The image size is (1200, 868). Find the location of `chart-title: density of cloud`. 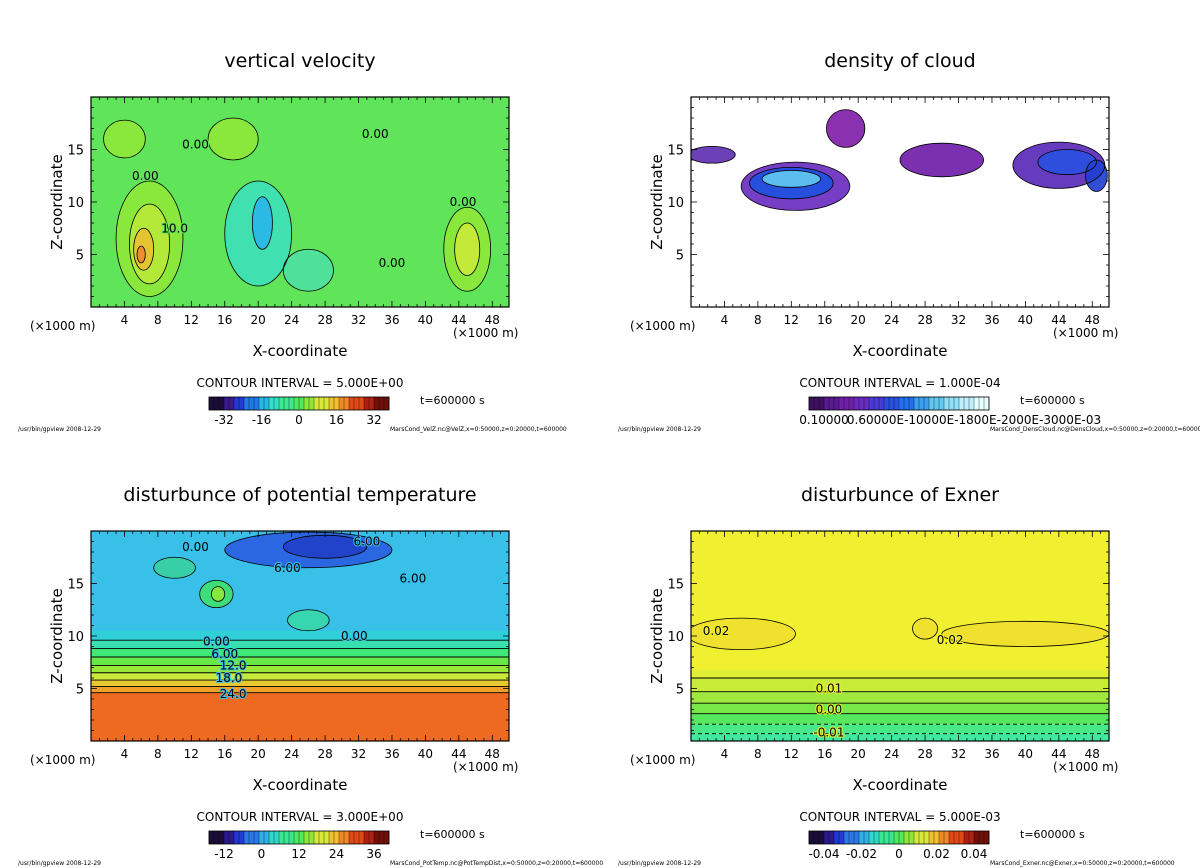

chart-title: density of cloud is located at coordinates (900, 61).